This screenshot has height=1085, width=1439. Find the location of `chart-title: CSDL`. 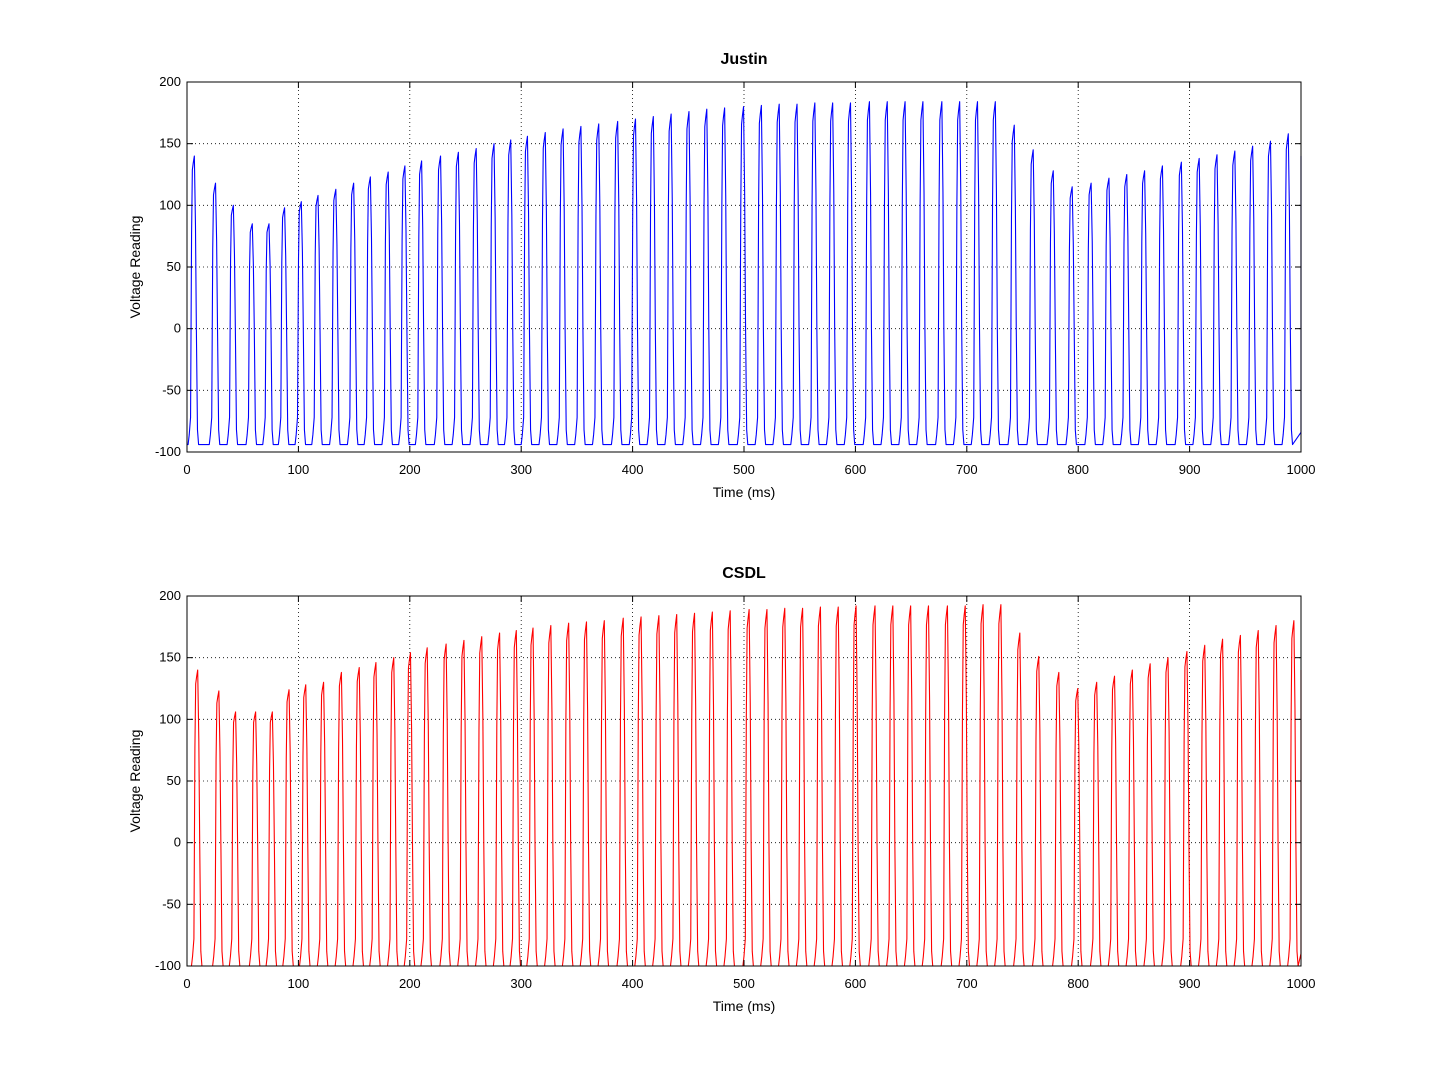

chart-title: CSDL is located at coordinates (744, 573).